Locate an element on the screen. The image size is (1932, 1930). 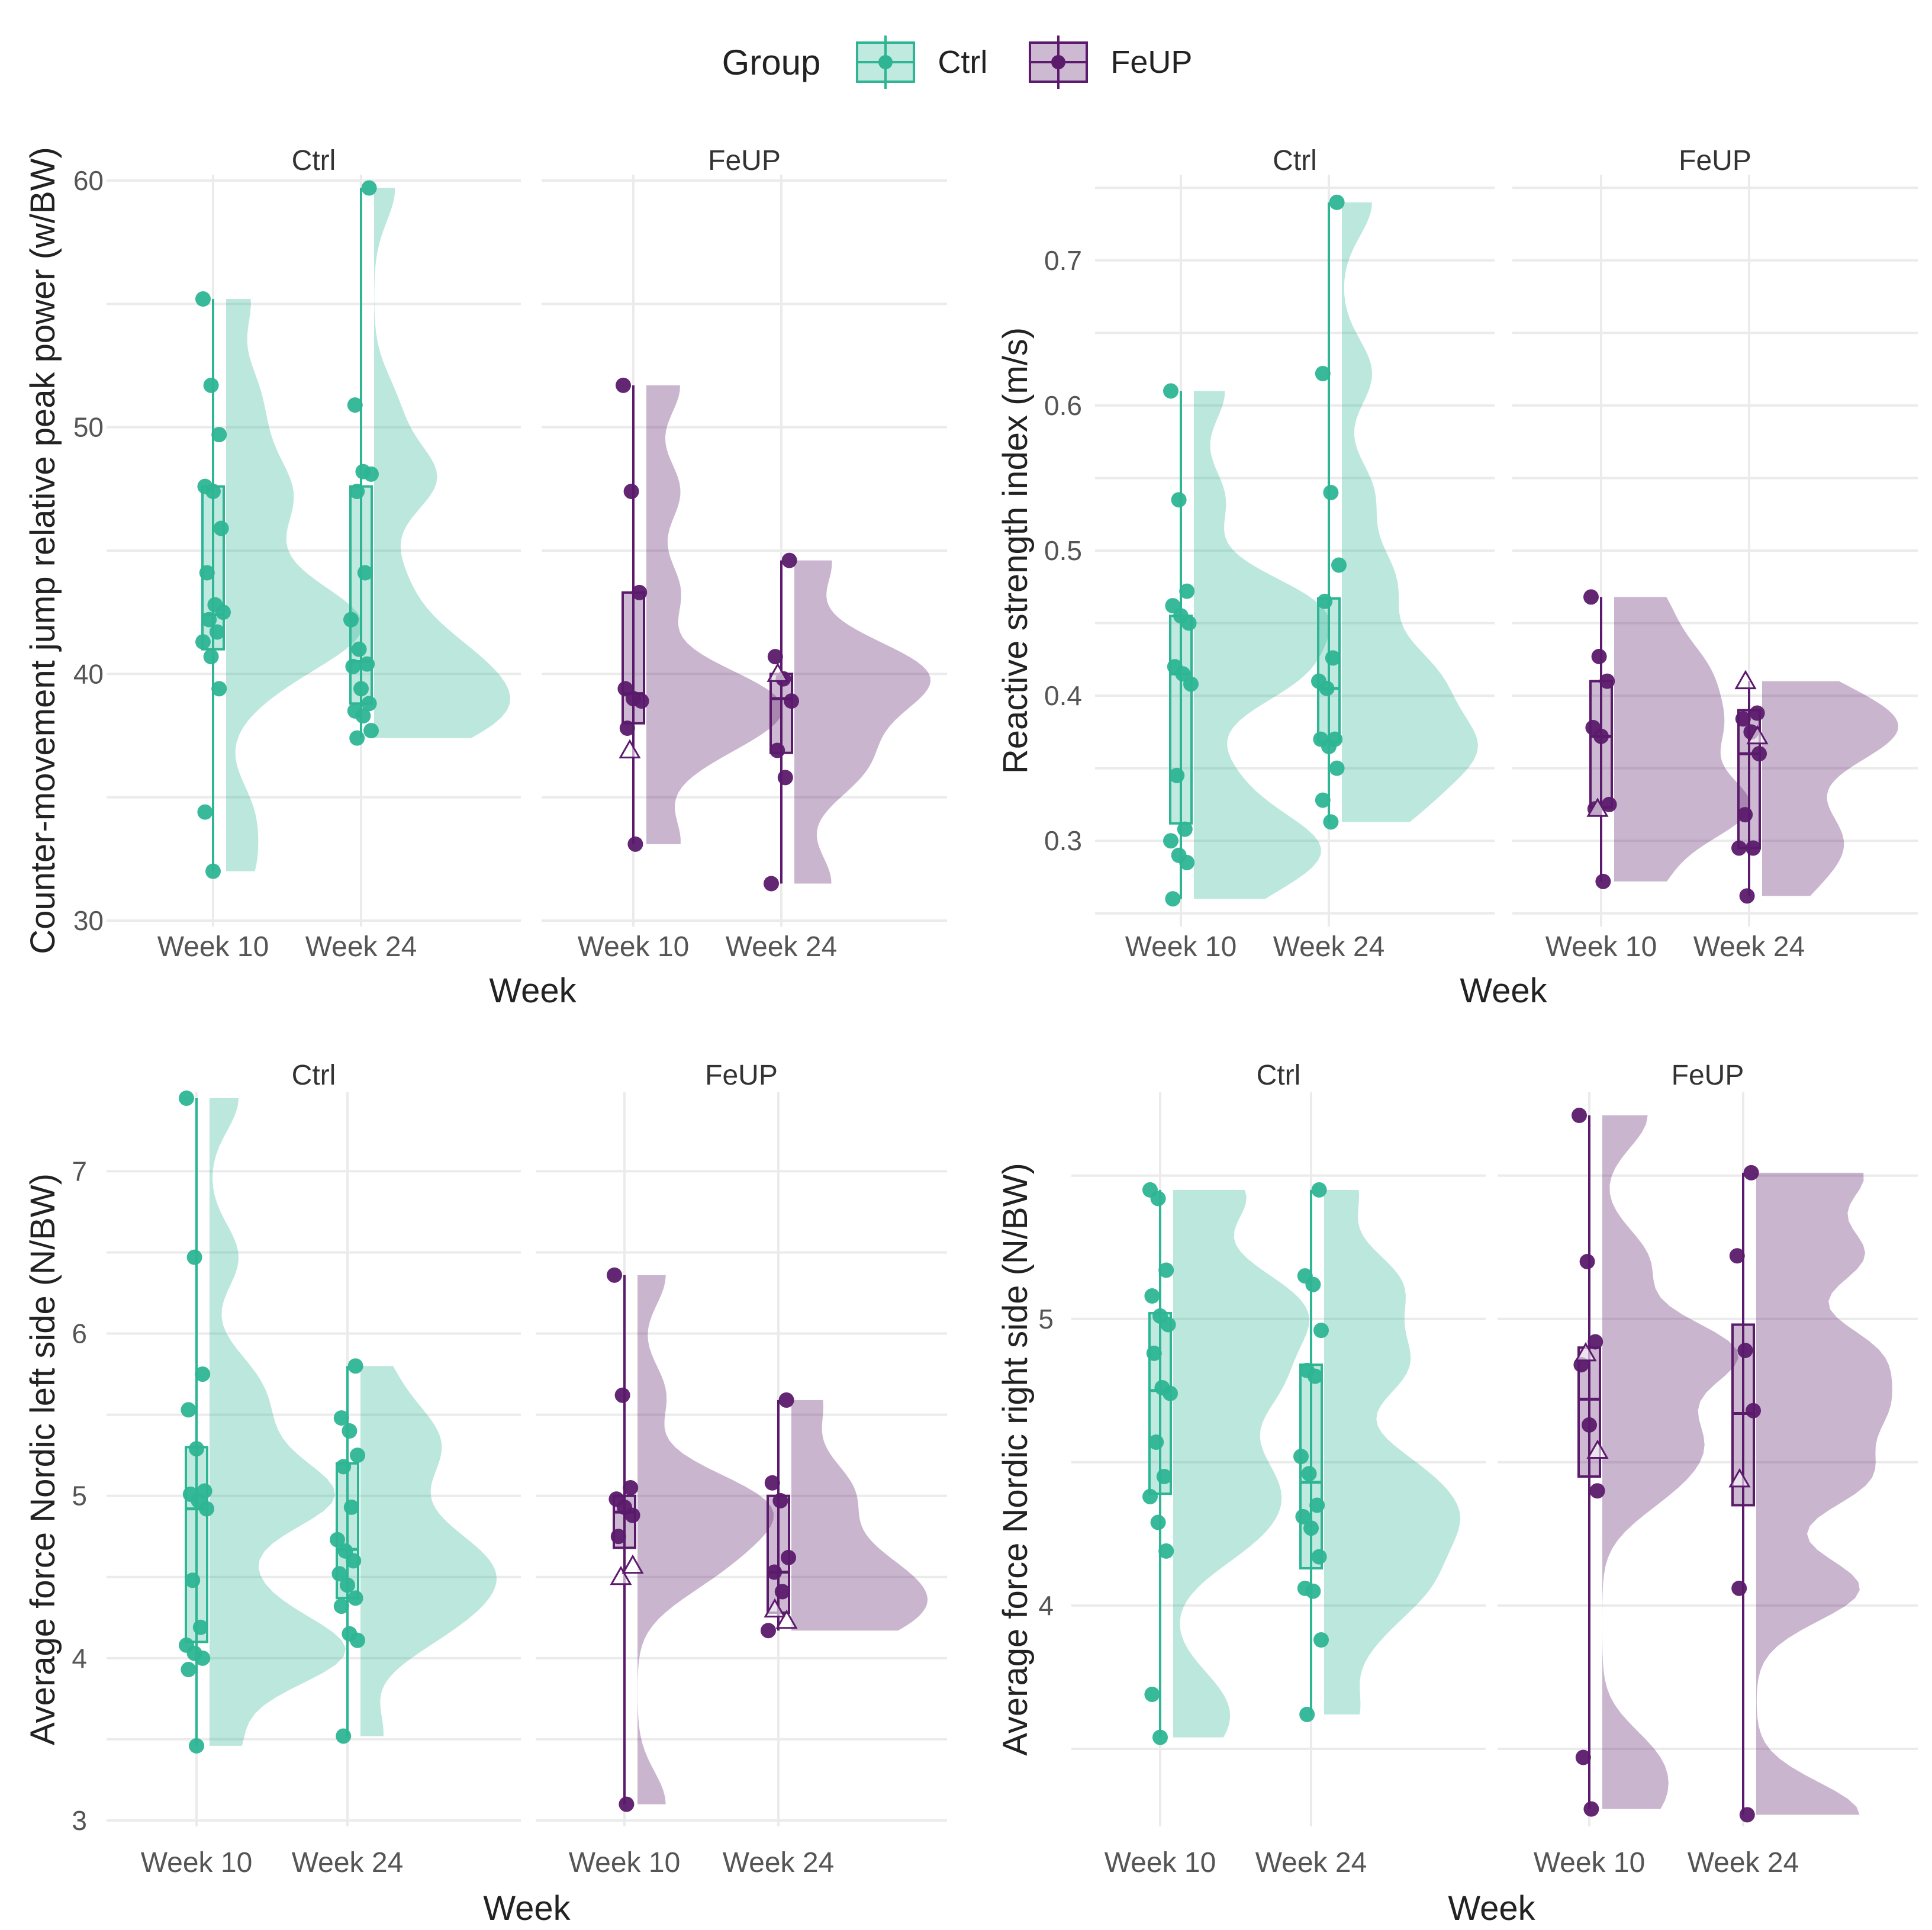
legend-item-ctrl: Ctrl is located at coordinates (918, 62).